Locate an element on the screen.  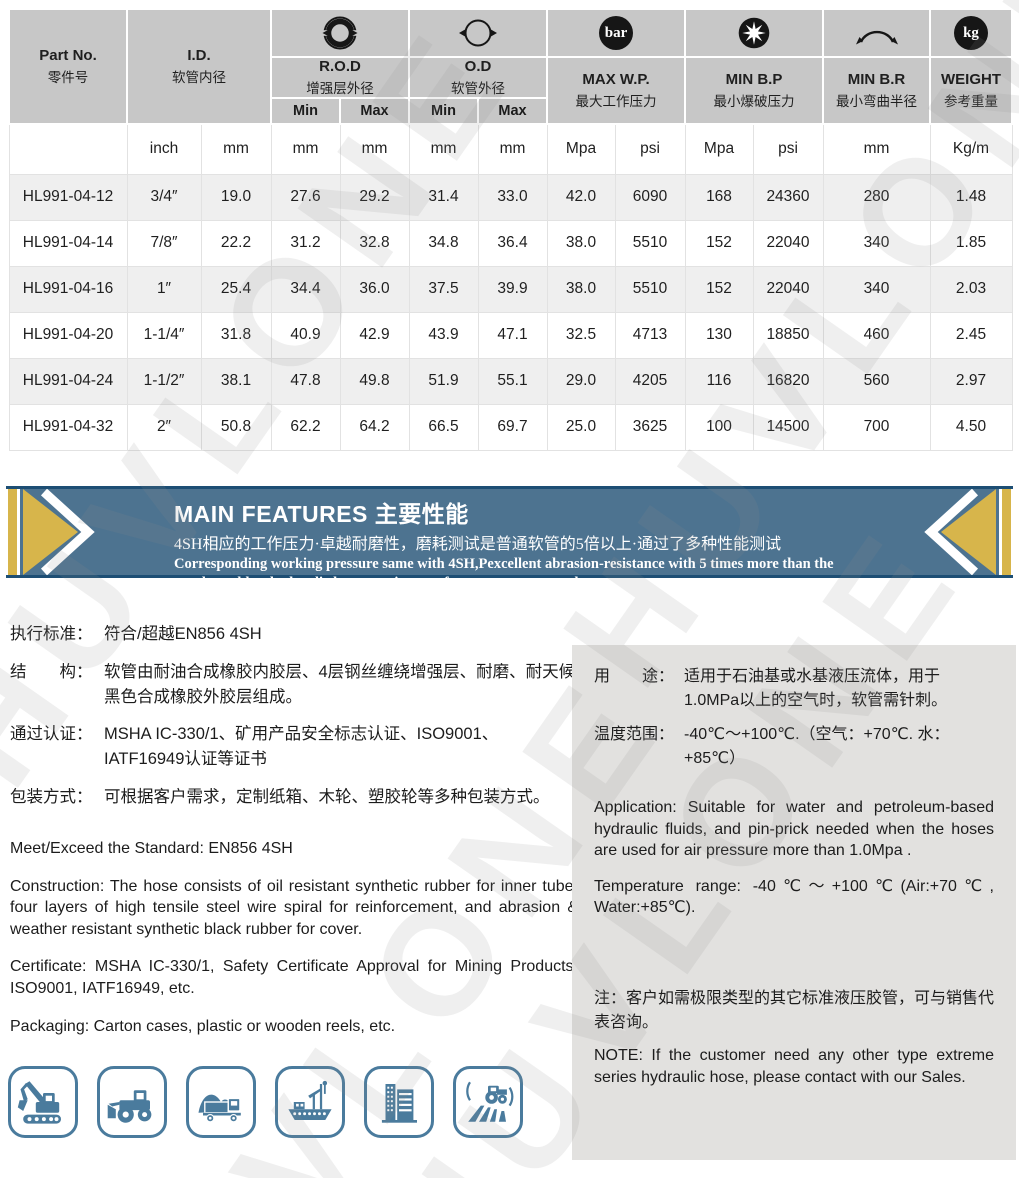
list-item: 用 途： 适用于石油基或水基液压流体，用于1.0MPa以上的空气时，软管需针刺。 is located at coordinates (794, 689).